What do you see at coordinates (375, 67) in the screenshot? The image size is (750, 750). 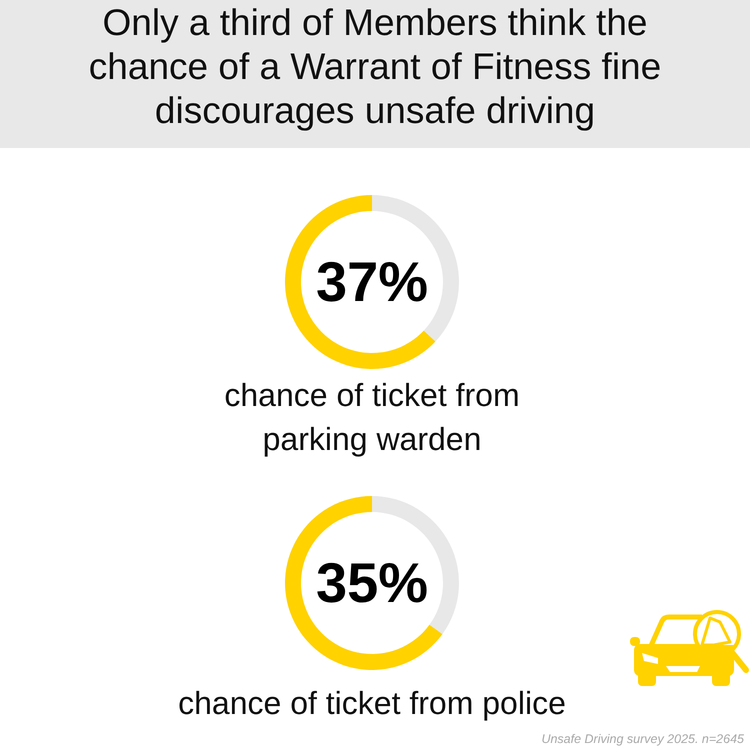 I see `chart-title: Only a third of Members think the chance of a Warrant of Fitness fine discourages unsafe driving` at bounding box center [375, 67].